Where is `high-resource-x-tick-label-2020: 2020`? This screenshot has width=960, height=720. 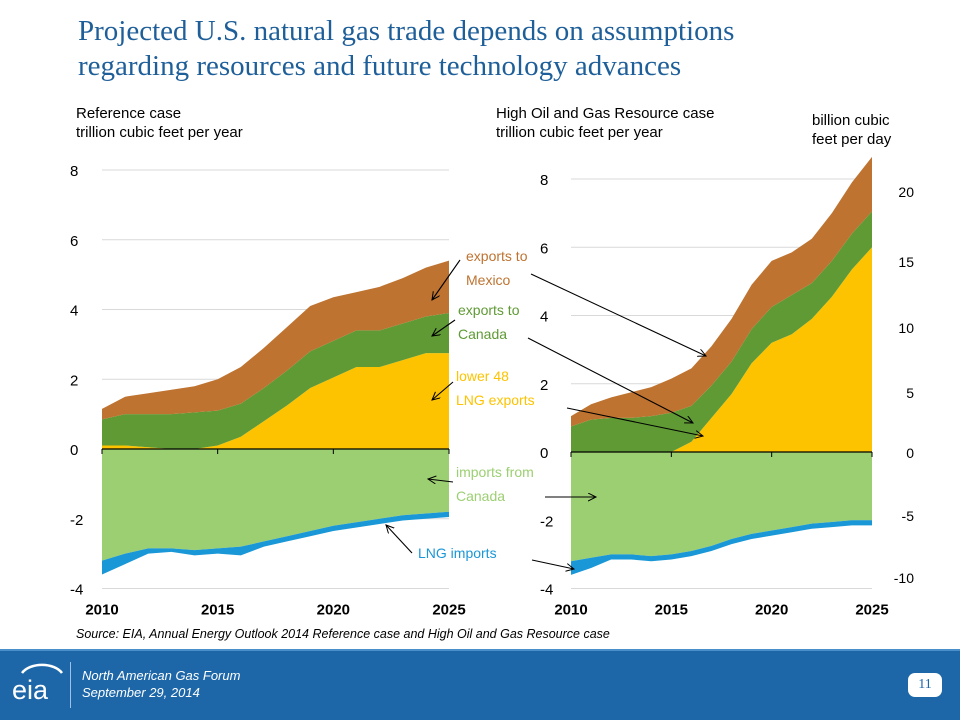 high-resource-x-tick-label-2020: 2020 is located at coordinates (771, 610).